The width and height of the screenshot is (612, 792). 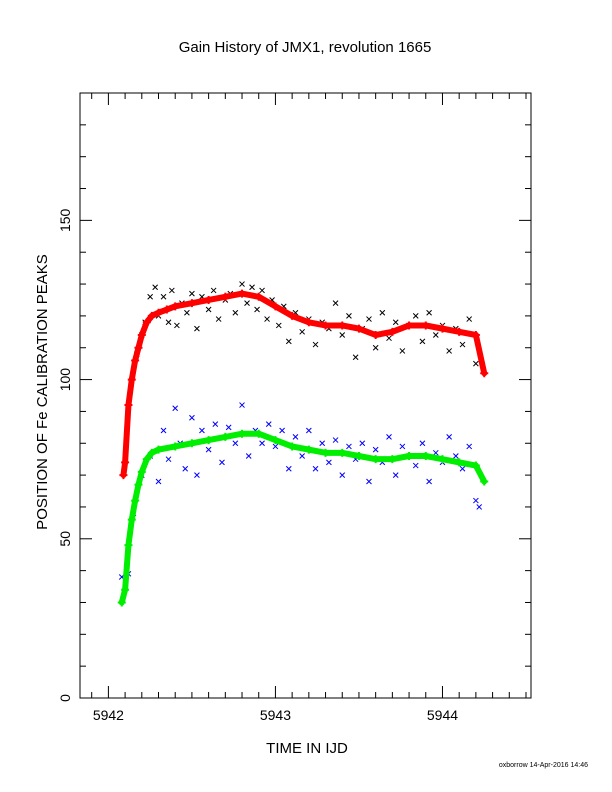 What do you see at coordinates (442, 715) in the screenshot?
I see `x-tick-label: 5944` at bounding box center [442, 715].